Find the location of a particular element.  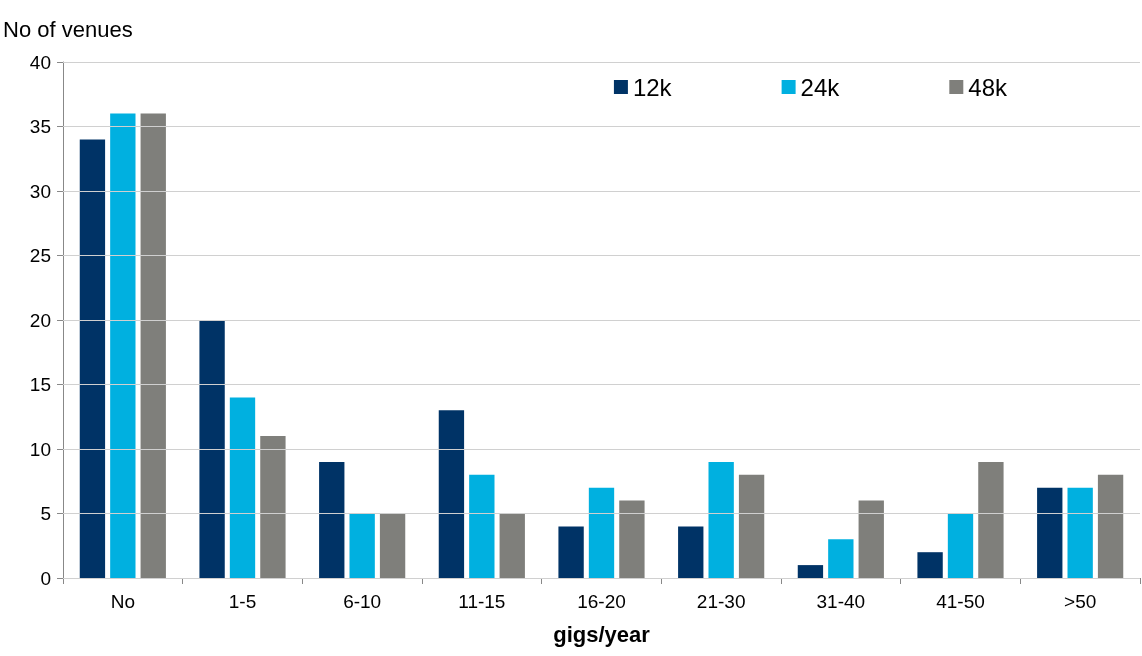

y-axis-title: No of venues is located at coordinates (68, 29).